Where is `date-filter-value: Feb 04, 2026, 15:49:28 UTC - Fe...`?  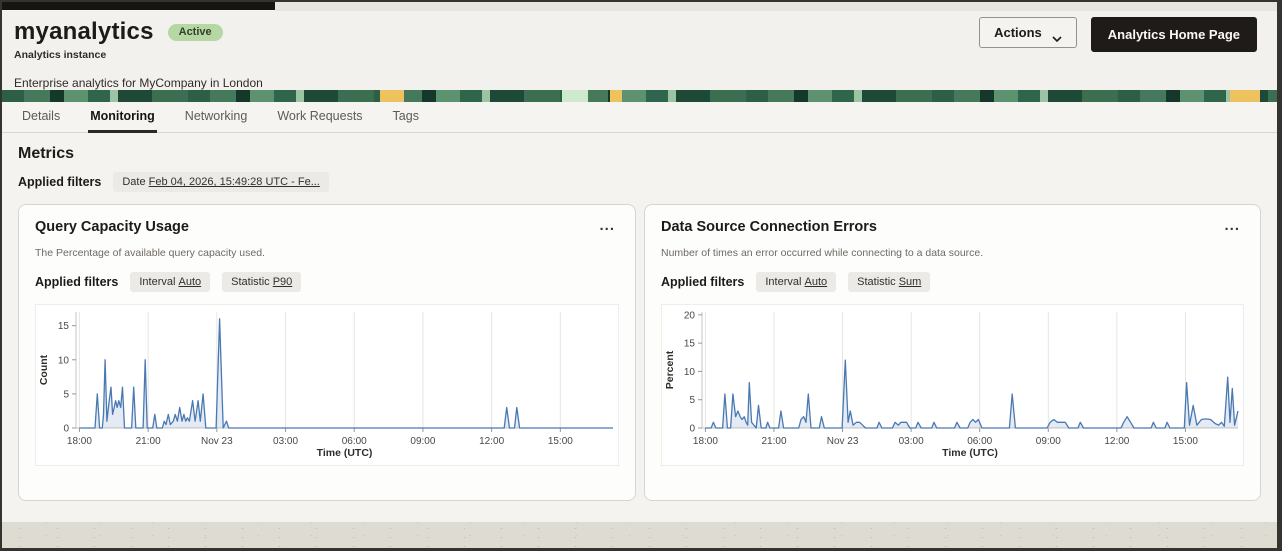 date-filter-value: Feb 04, 2026, 15:49:28 UTC - Fe... is located at coordinates (234, 182).